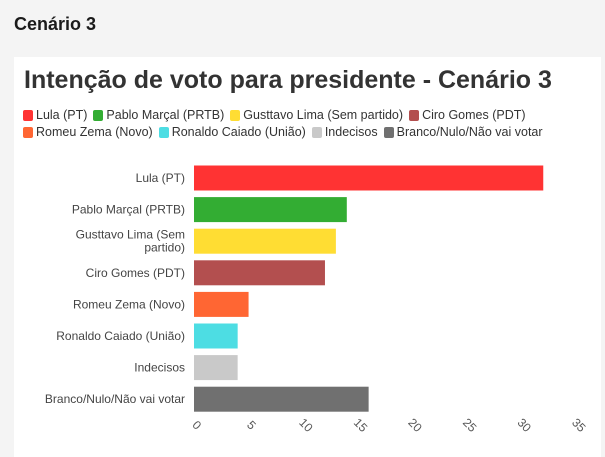 This screenshot has width=605, height=457. Describe the element at coordinates (135, 273) in the screenshot. I see `category-label: Ciro Gomes (PDT)` at that location.